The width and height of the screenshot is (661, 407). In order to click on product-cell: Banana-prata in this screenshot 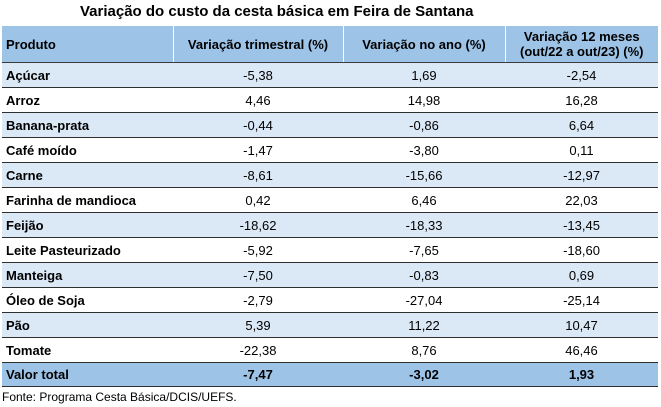, I will do `click(87, 125)`.